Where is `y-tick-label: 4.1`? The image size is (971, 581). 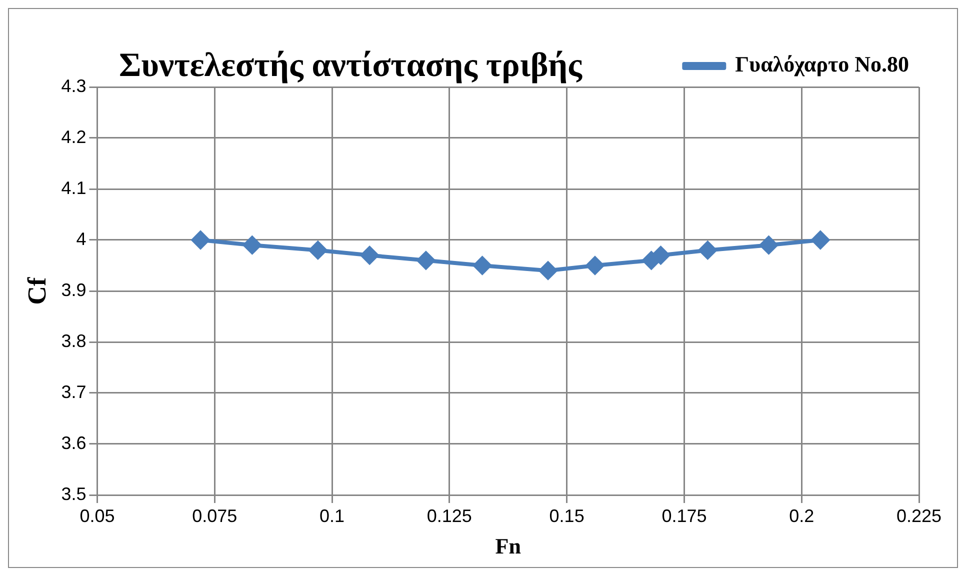 y-tick-label: 4.1 is located at coordinates (73, 188).